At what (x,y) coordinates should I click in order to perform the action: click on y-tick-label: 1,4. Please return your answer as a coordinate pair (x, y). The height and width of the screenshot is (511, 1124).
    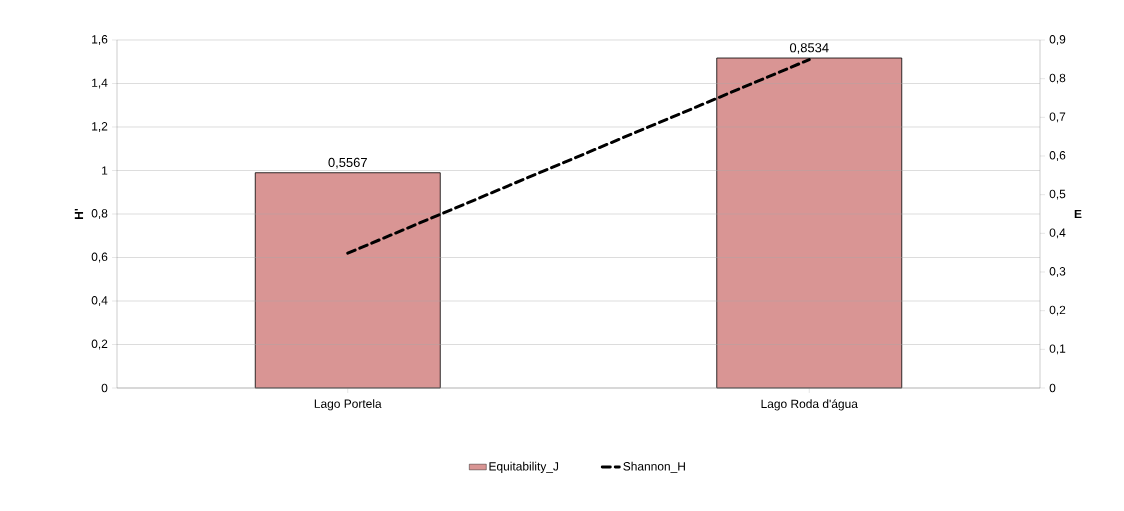
    Looking at the image, I should click on (100, 83).